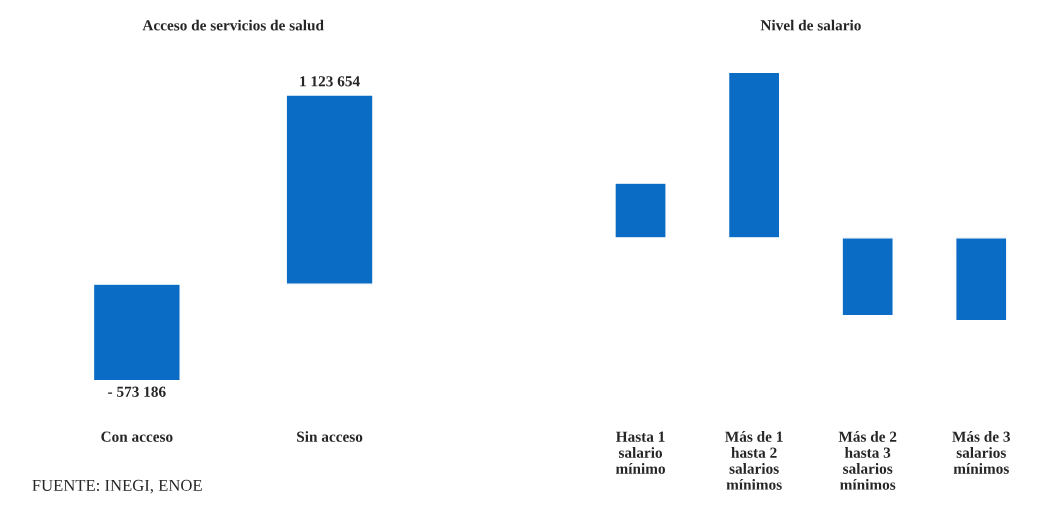 The width and height of the screenshot is (1060, 506). Describe the element at coordinates (117, 486) in the screenshot. I see `source-note: FUENTE: INEGI, ENOE` at that location.